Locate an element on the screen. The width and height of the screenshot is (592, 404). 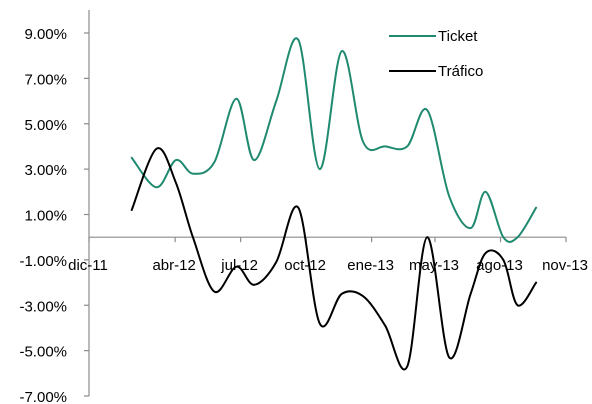
legend-label-ticket: Ticket is located at coordinates (458, 36).